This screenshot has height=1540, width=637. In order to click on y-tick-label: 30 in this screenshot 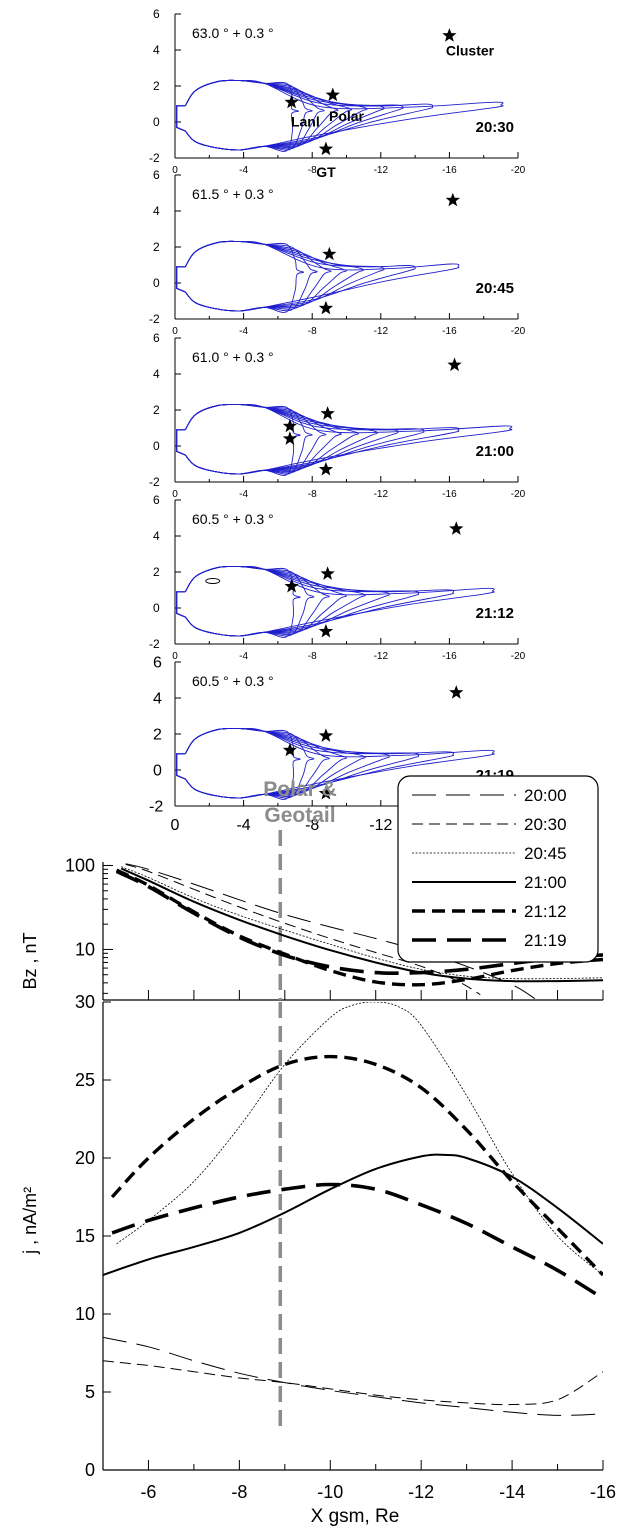, I will do `click(85, 1002)`.